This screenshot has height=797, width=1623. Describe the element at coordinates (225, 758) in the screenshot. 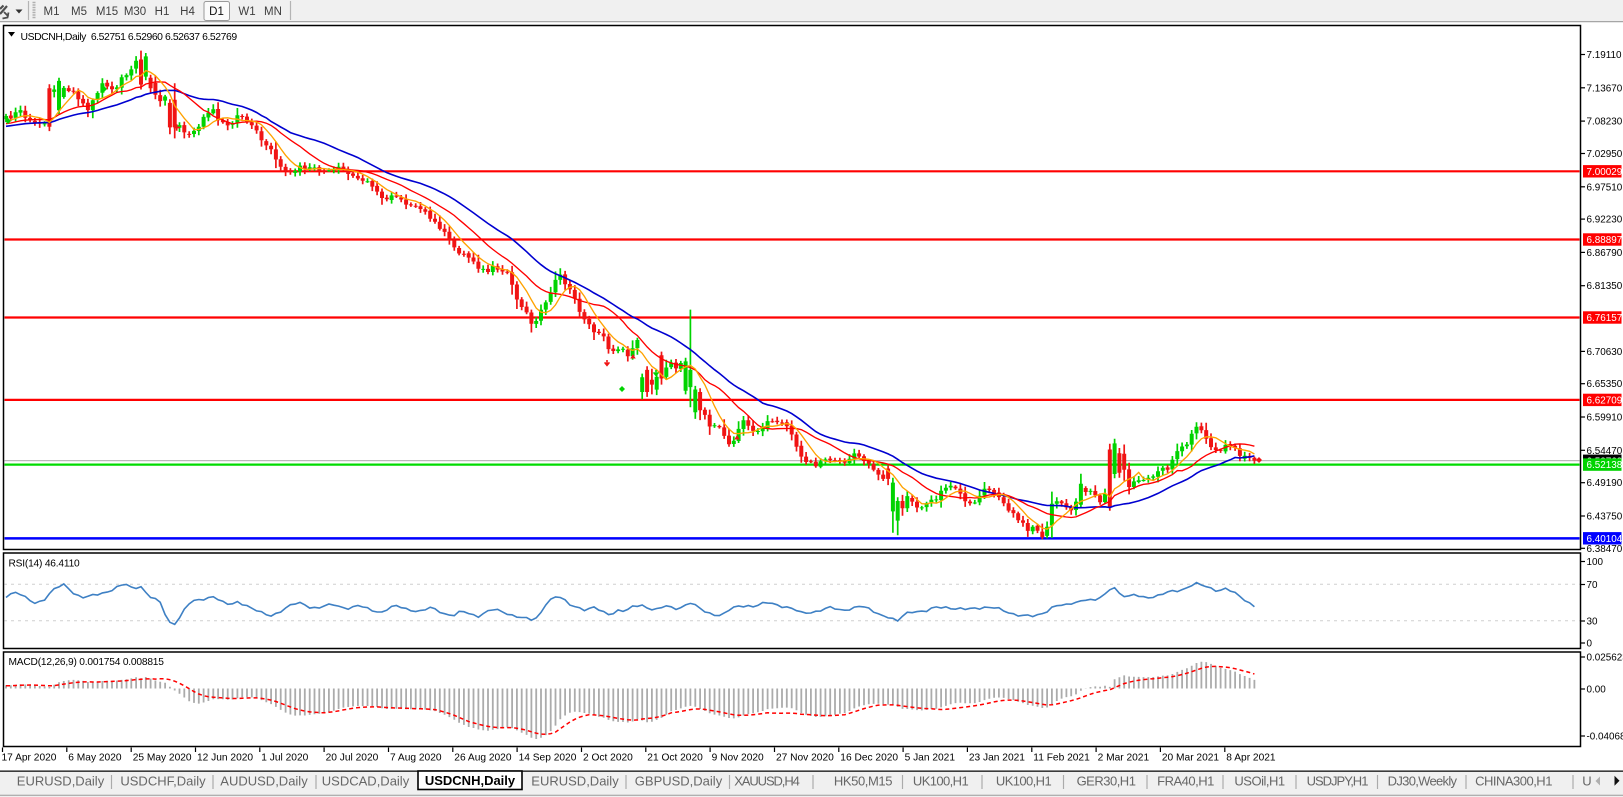

I see `svg-text: 12 Jun 2020` at that location.